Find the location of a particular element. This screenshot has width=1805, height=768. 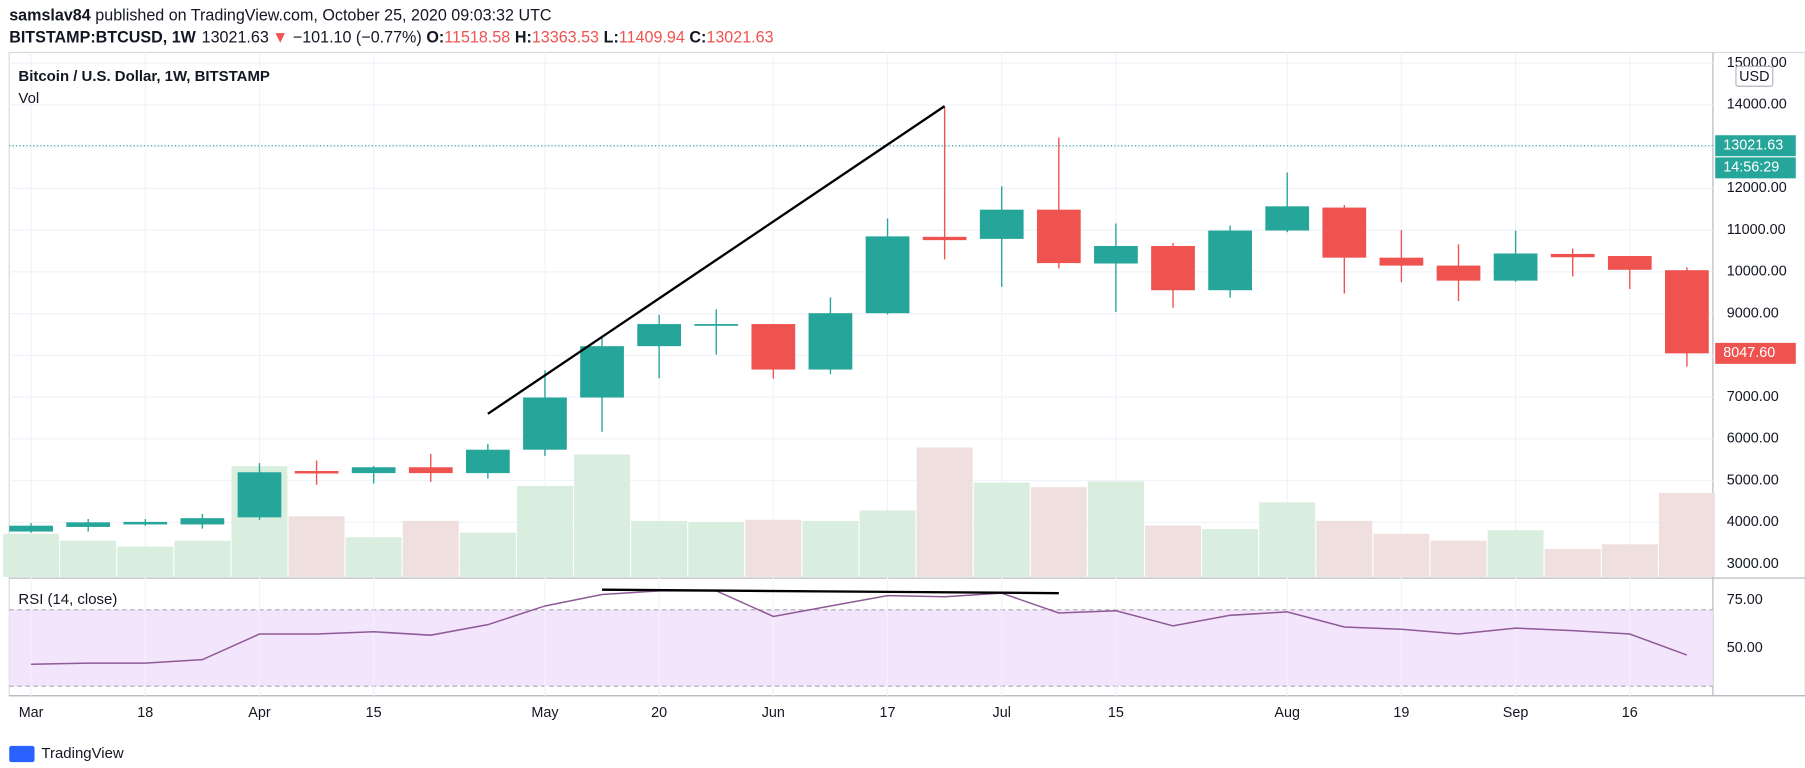

trend-line is located at coordinates (830, 591).